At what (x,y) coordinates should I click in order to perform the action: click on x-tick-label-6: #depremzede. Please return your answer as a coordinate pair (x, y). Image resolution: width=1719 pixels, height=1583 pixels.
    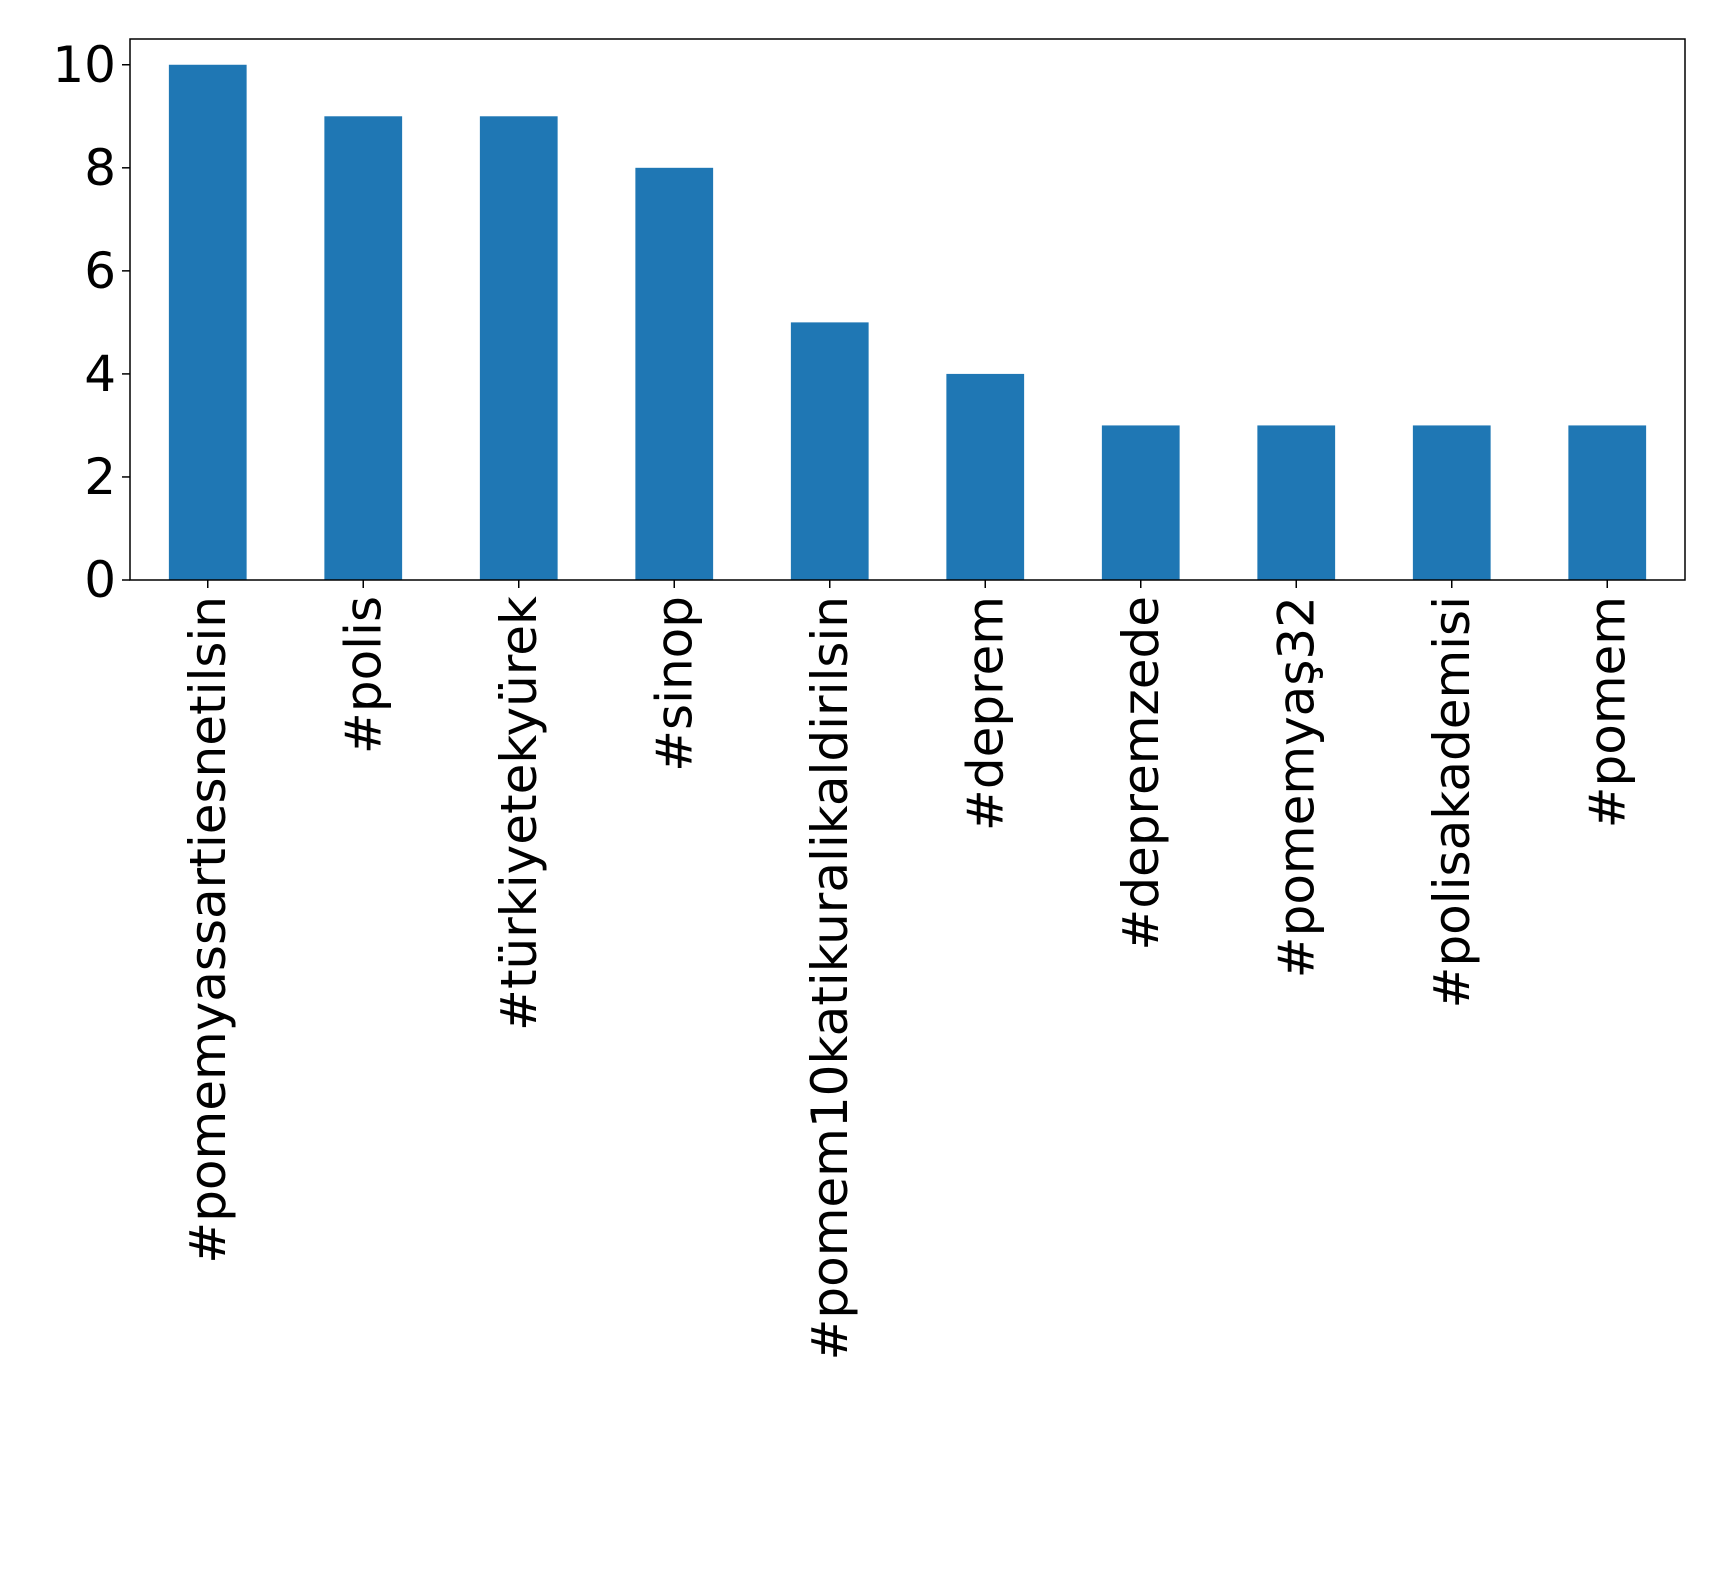
    Looking at the image, I should click on (1141, 773).